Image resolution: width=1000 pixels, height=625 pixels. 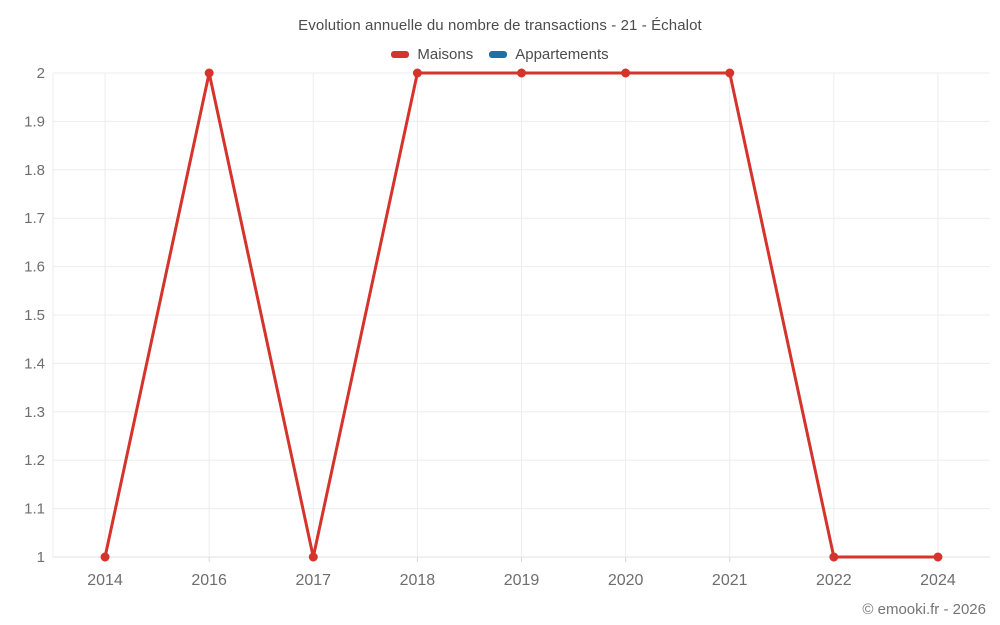 I want to click on legend: Maisons Appartements, so click(x=500, y=54).